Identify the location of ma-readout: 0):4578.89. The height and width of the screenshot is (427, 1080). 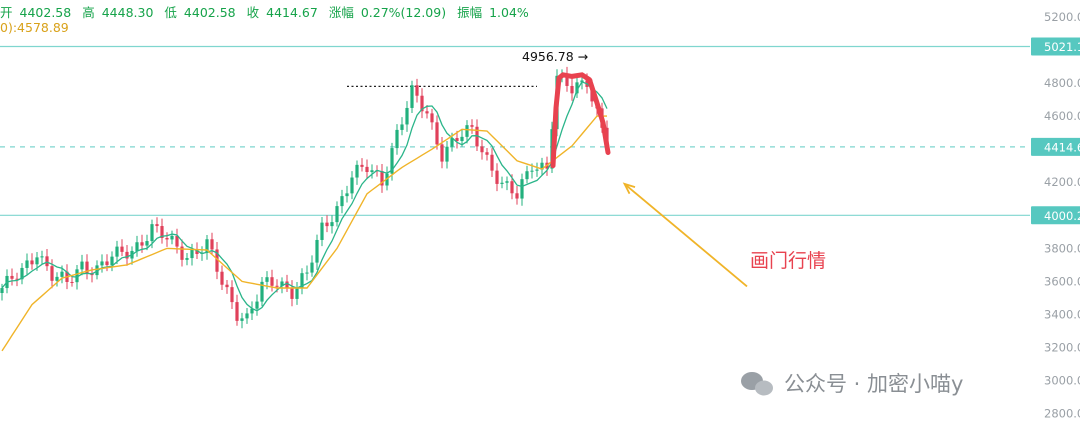
(34, 27).